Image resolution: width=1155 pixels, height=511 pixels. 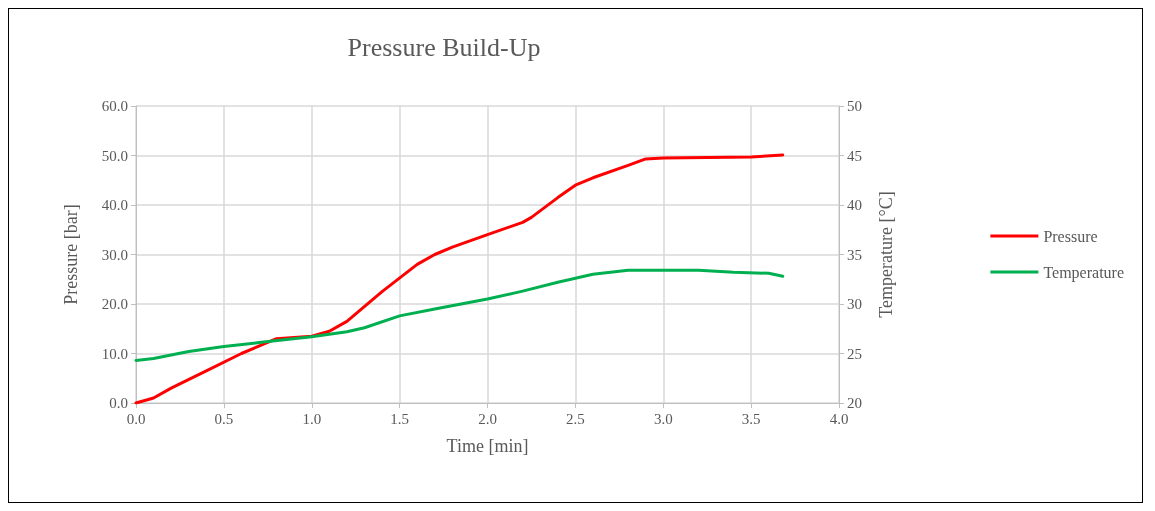 I want to click on y2-tick-label: 35, so click(x=854, y=254).